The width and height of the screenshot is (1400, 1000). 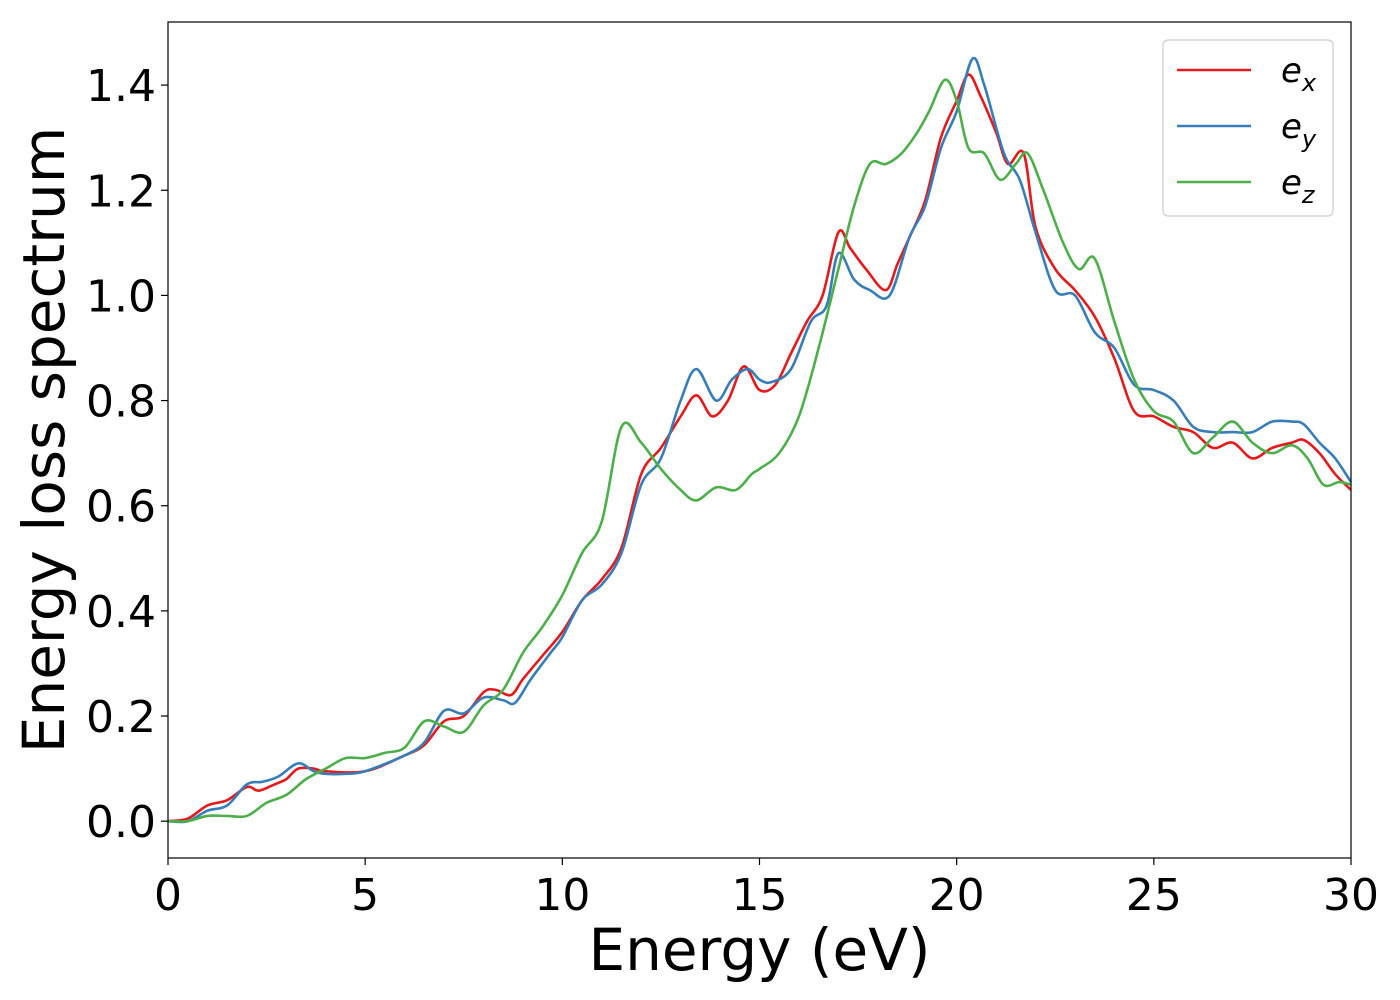 I want to click on y-tick-label: 1.2, so click(x=121, y=191).